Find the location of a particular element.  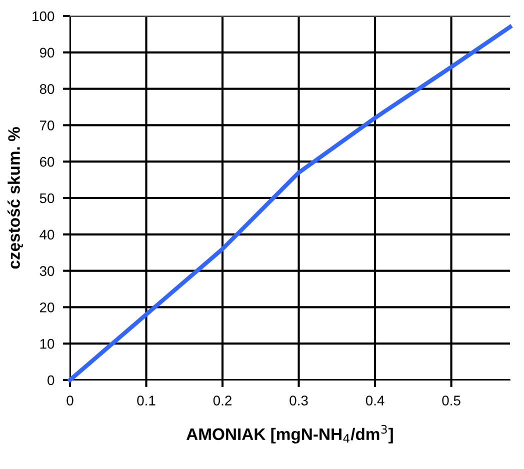

x-tick-label: 0.5 is located at coordinates (451, 401).